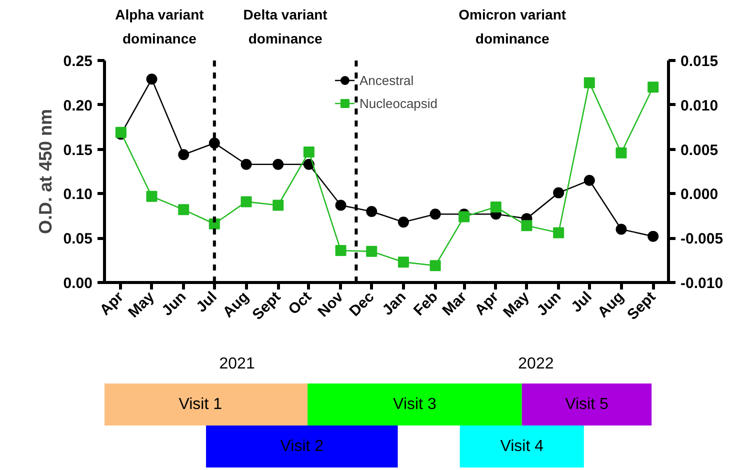 Image resolution: width=752 pixels, height=470 pixels. I want to click on y2-tick-label: 0.010, so click(699, 105).